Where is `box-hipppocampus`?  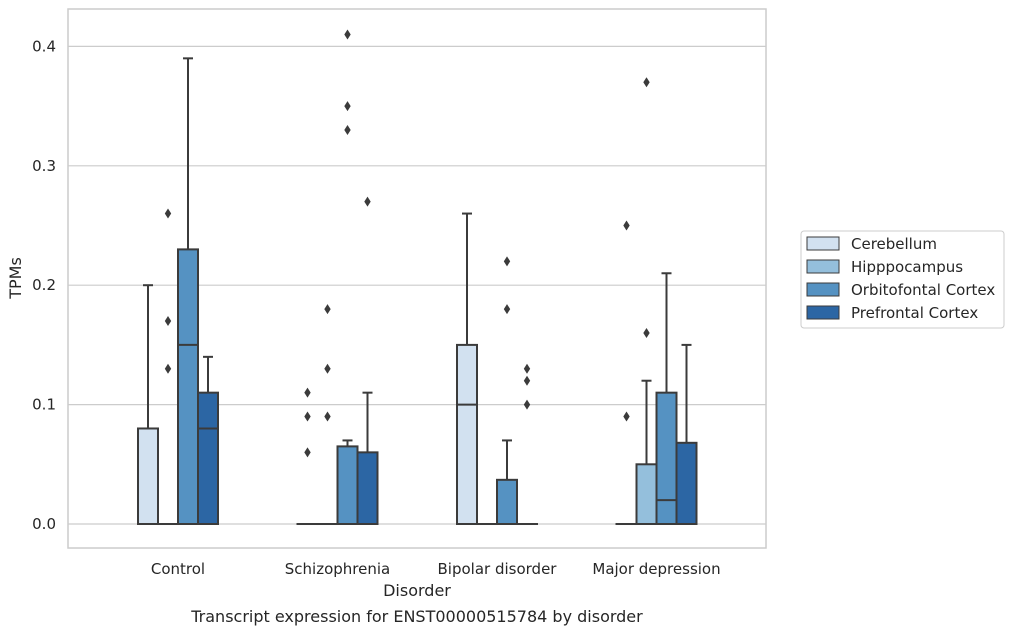 box-hipppocampus is located at coordinates (646, 452).